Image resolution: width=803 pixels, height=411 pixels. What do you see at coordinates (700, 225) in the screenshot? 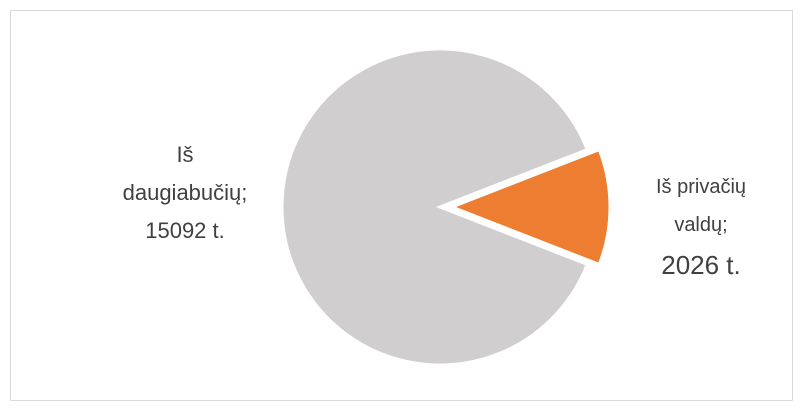
I see `slice-label-privaciu-line2: valdų;` at bounding box center [700, 225].